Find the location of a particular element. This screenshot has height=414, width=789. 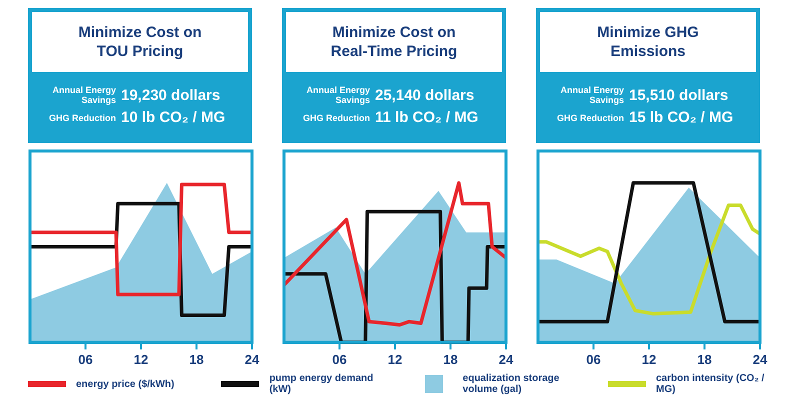

legend-label: energy price ($/kWh) is located at coordinates (126, 384).